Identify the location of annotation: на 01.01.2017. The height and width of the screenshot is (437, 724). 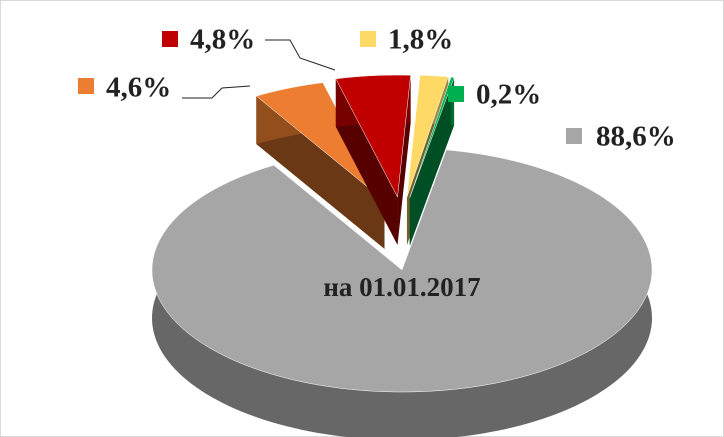
(401, 287).